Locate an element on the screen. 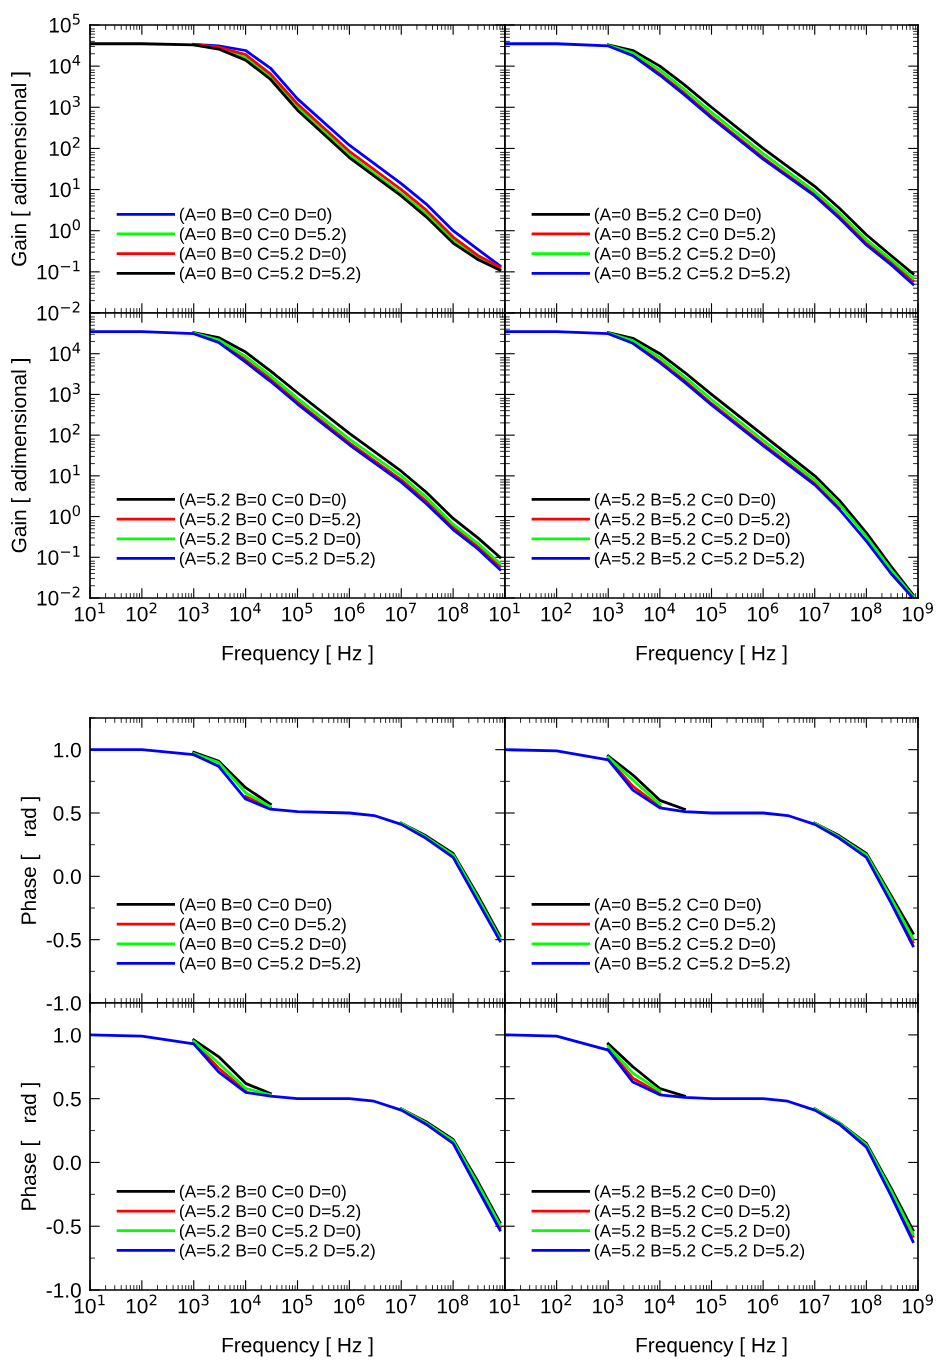  y-tick-label: 10$^{5}$ is located at coordinates (64, 23).